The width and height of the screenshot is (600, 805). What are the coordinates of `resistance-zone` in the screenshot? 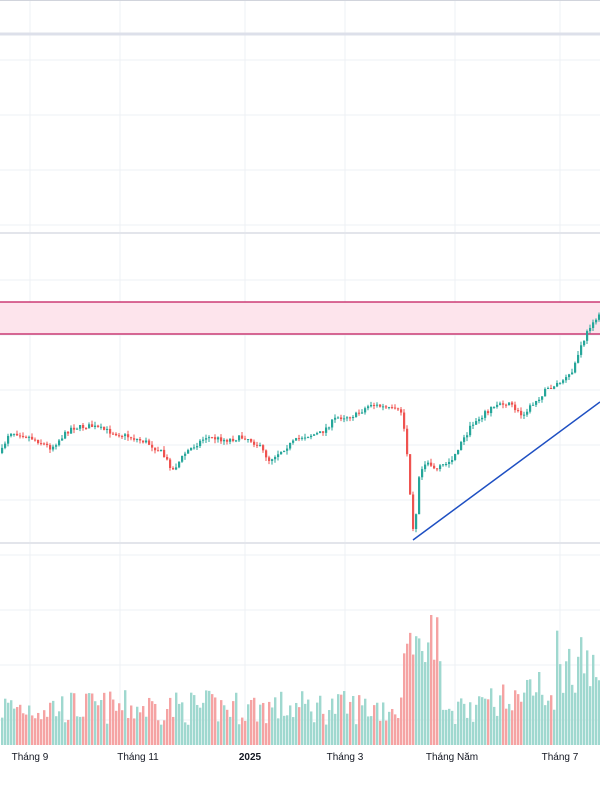 It's located at (300, 318).